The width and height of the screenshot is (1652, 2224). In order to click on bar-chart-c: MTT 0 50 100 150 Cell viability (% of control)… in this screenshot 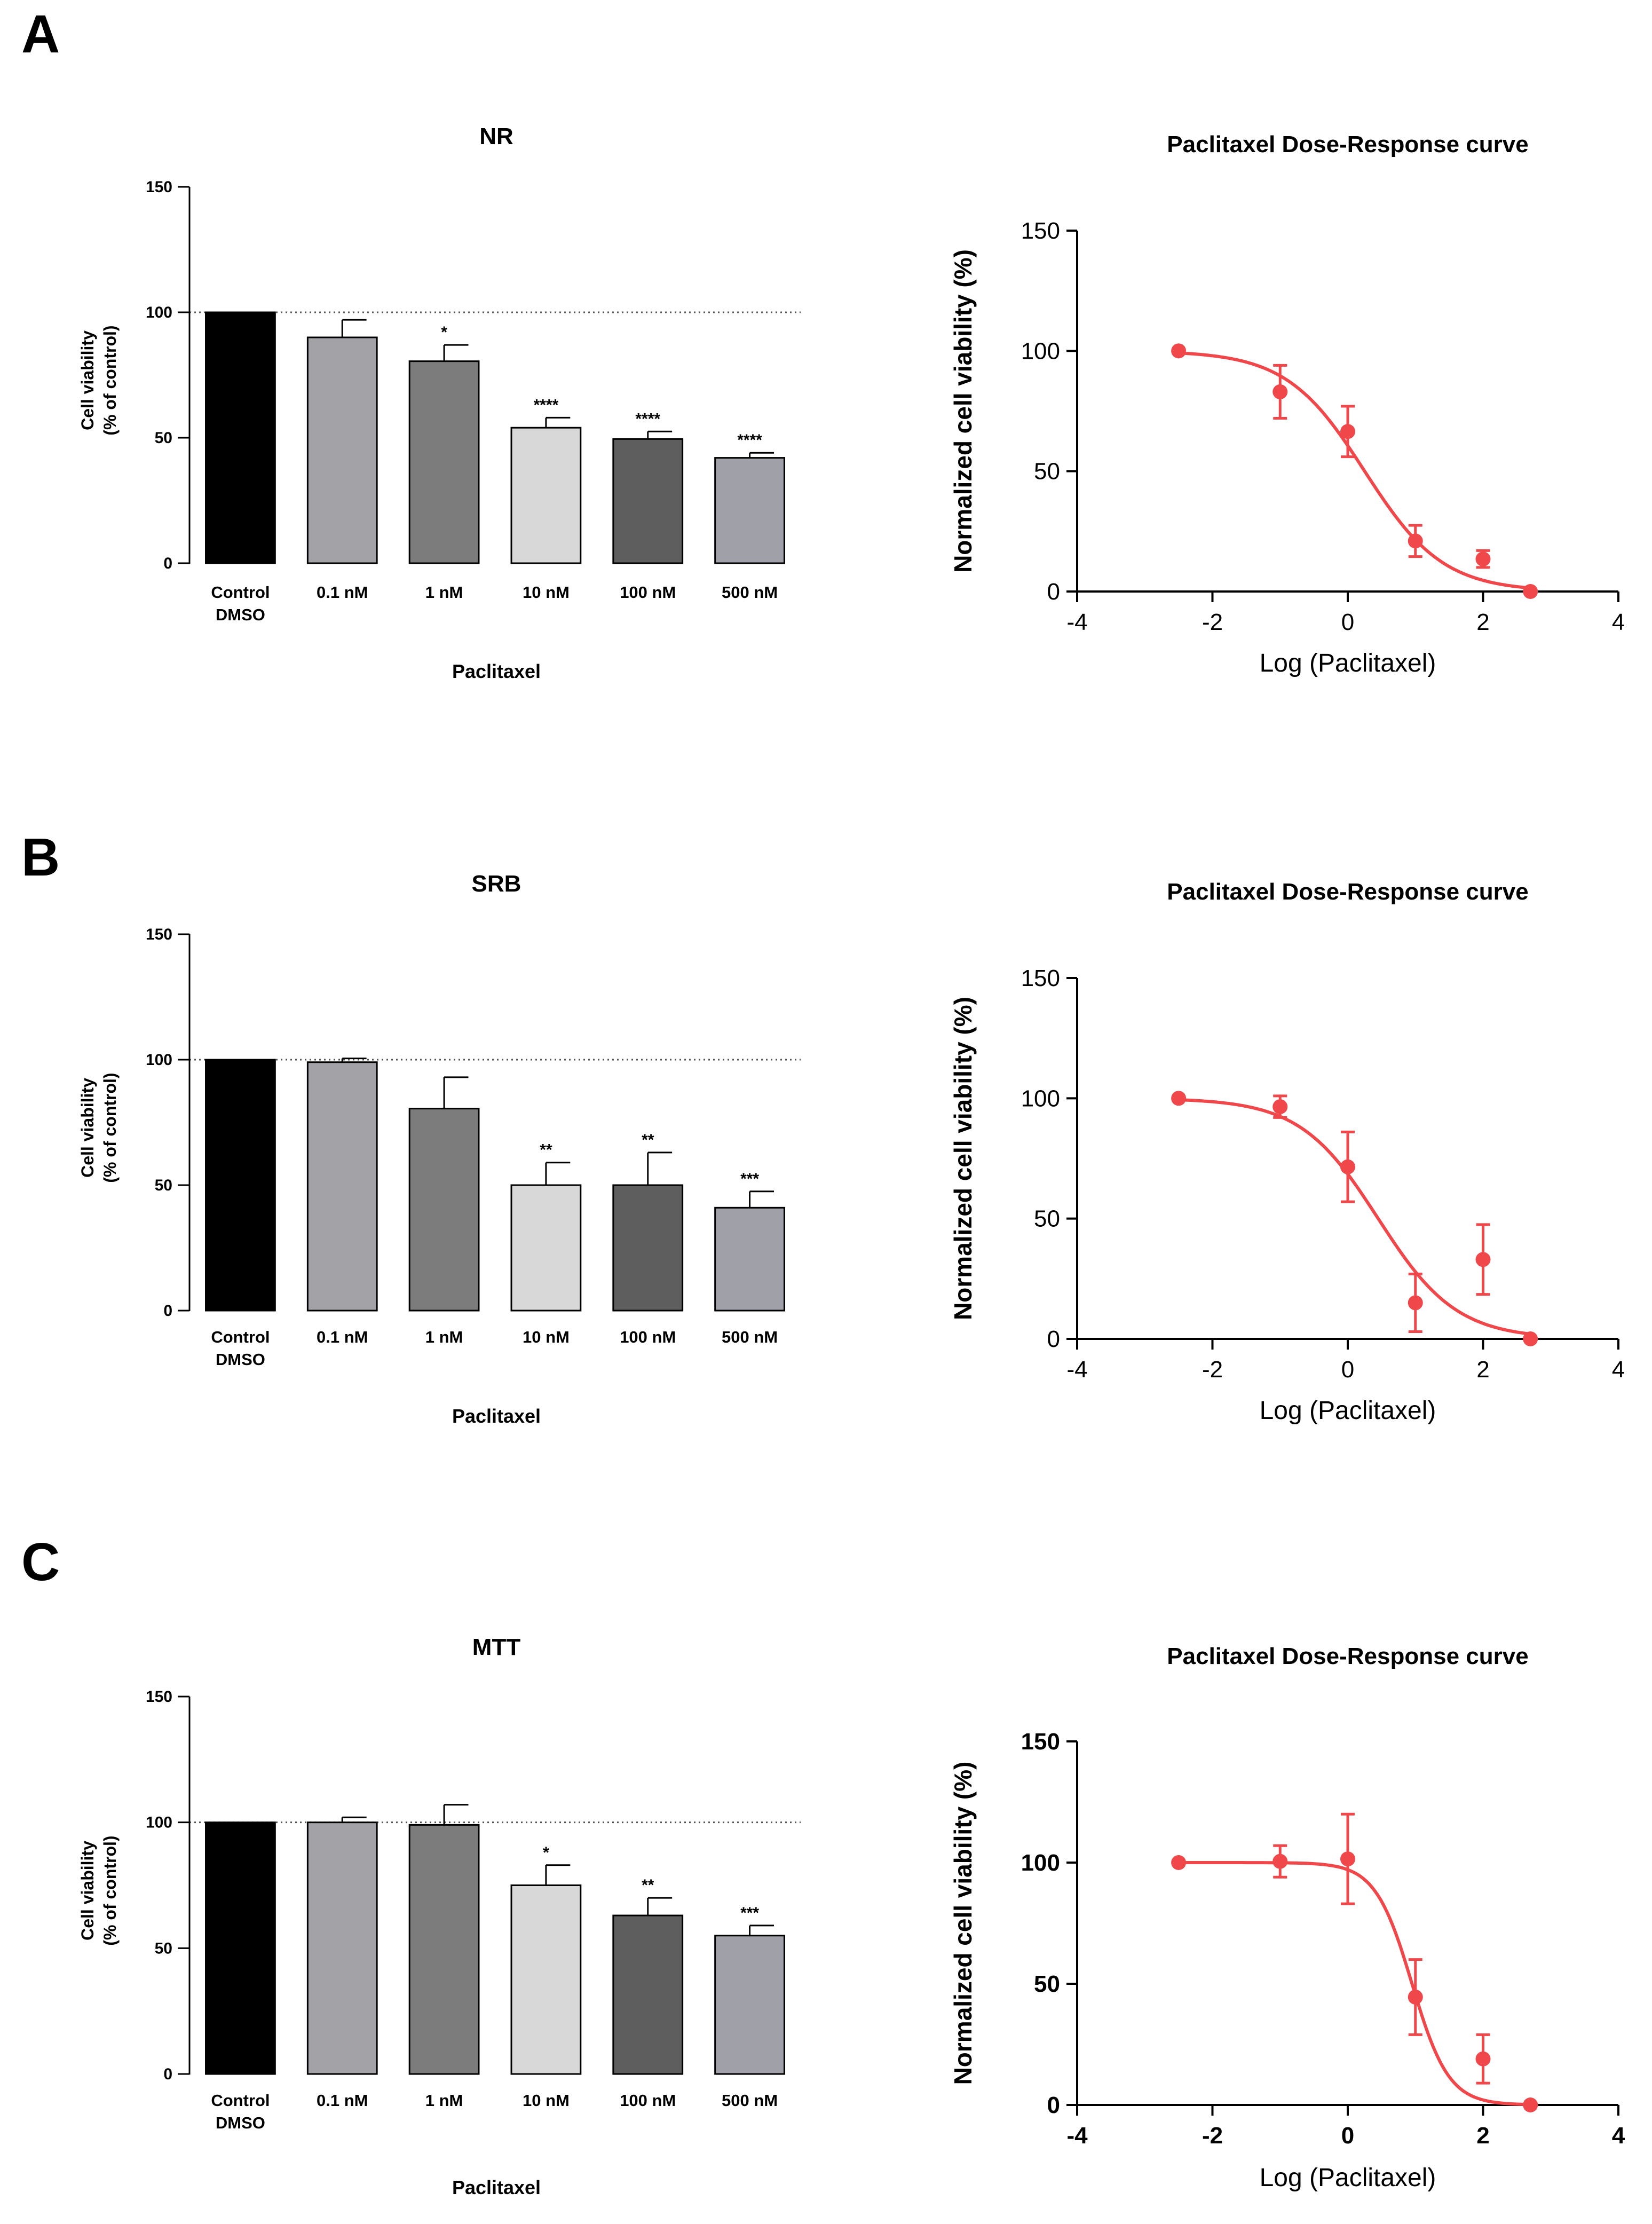, I will do `click(439, 1916)`.